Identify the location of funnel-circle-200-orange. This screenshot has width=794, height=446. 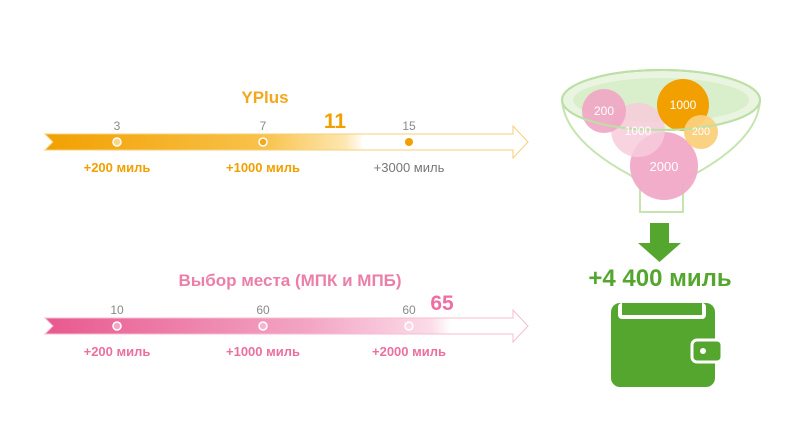
(701, 132).